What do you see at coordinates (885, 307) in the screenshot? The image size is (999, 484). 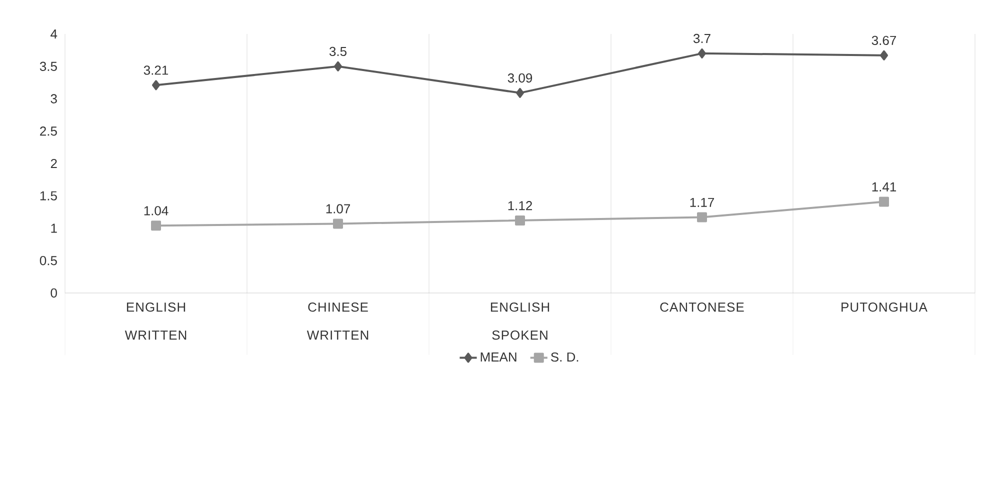 I see `x-tick-label: PUTONGHUA` at bounding box center [885, 307].